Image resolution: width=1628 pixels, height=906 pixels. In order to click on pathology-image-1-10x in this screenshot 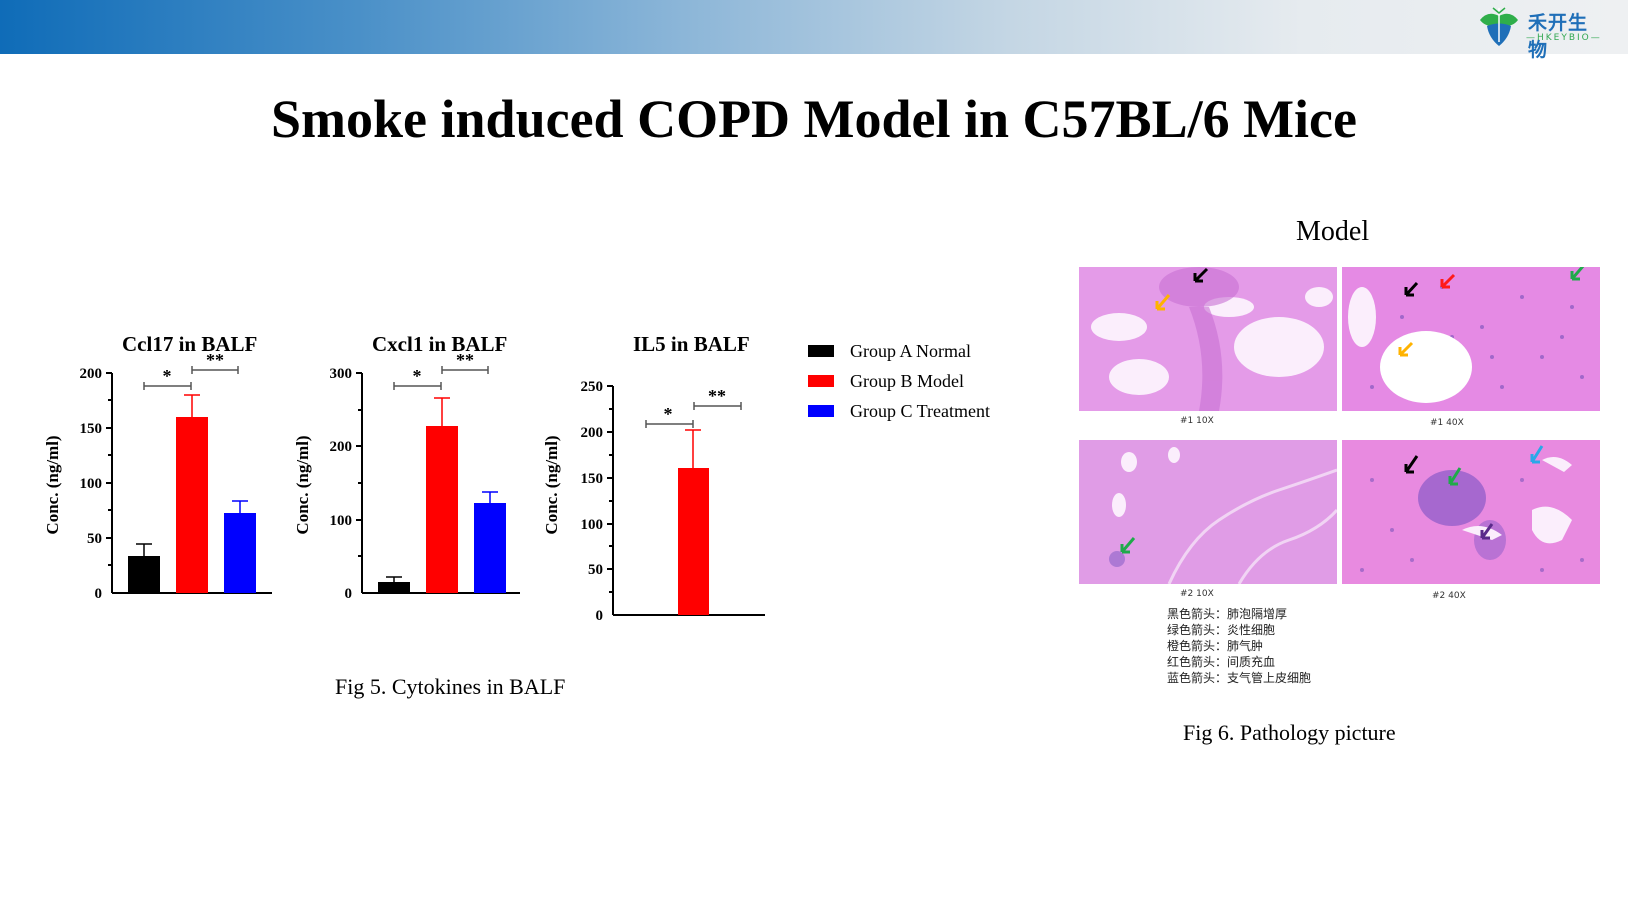, I will do `click(1208, 339)`.